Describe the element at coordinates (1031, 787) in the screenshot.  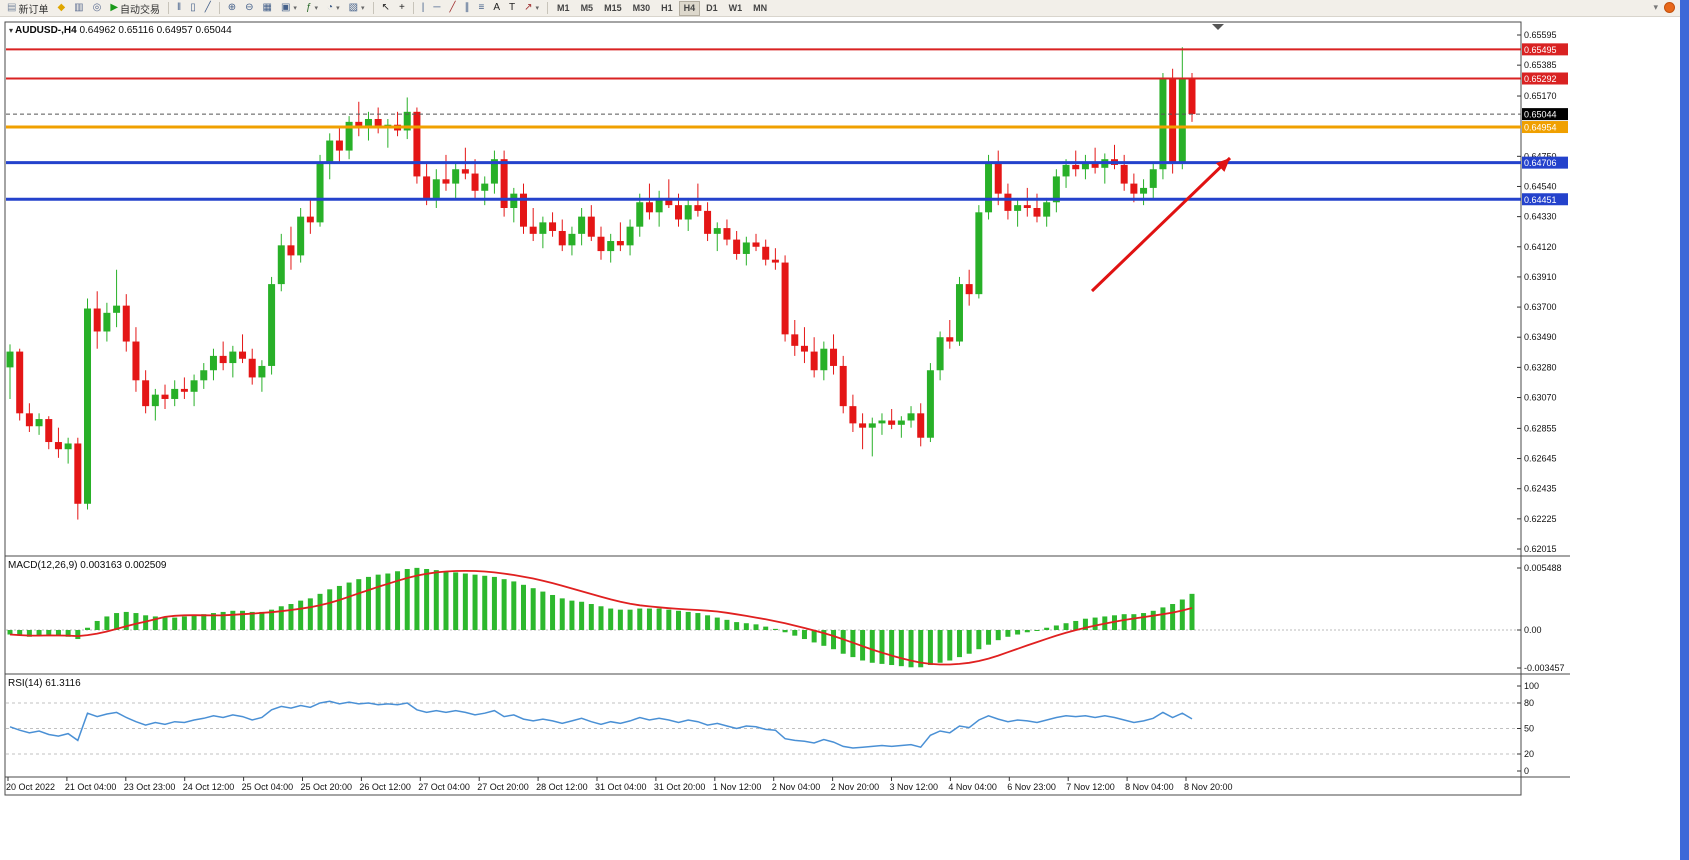
I see `time-tick-label: 6 Nov 23:00` at that location.